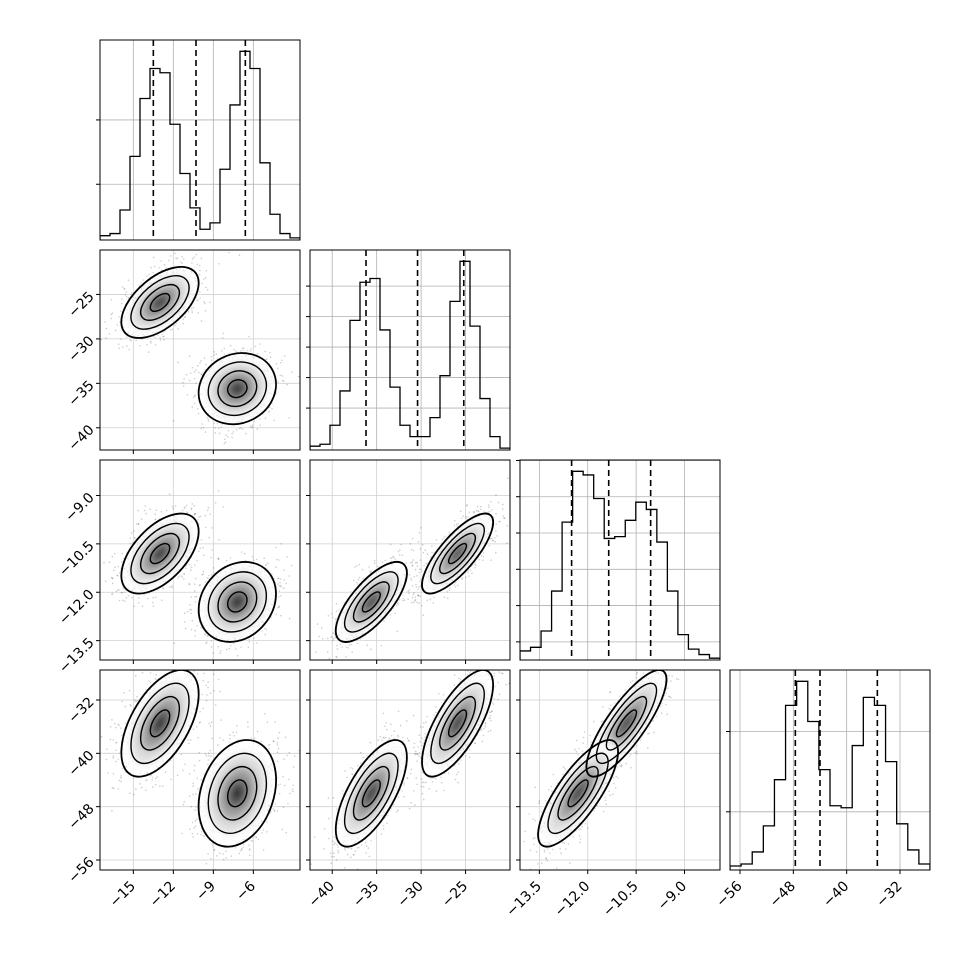 The image size is (970, 970). I want to click on y-tick-label: −40, so click(81, 438).